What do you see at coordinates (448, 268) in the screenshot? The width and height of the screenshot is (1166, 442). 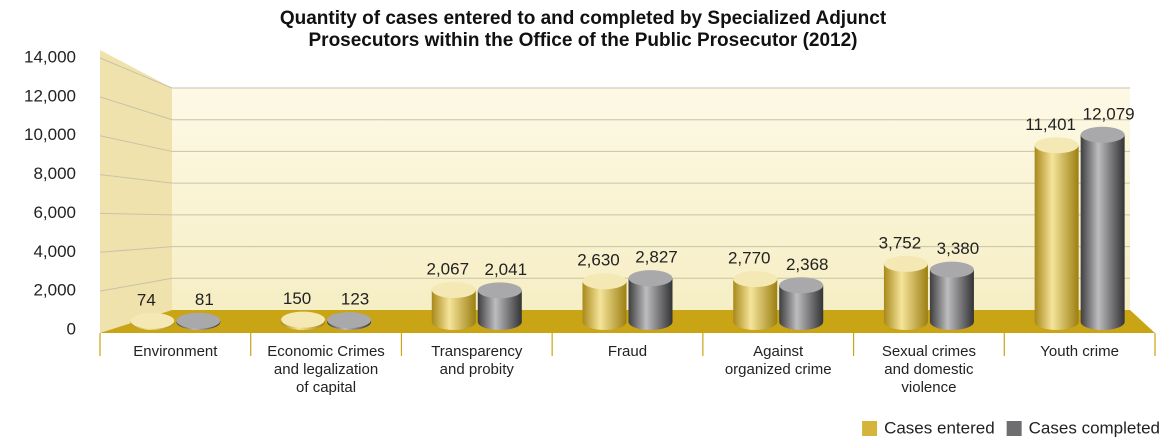 I see `data-label: 2,067` at bounding box center [448, 268].